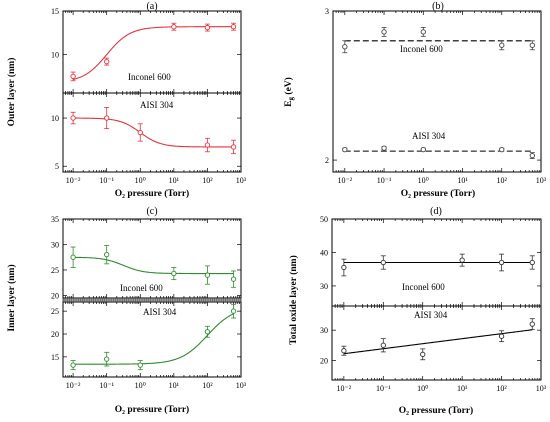 The height and width of the screenshot is (422, 550). Describe the element at coordinates (241, 385) in the screenshot. I see `c-bottom-xtick-label: 10³` at that location.